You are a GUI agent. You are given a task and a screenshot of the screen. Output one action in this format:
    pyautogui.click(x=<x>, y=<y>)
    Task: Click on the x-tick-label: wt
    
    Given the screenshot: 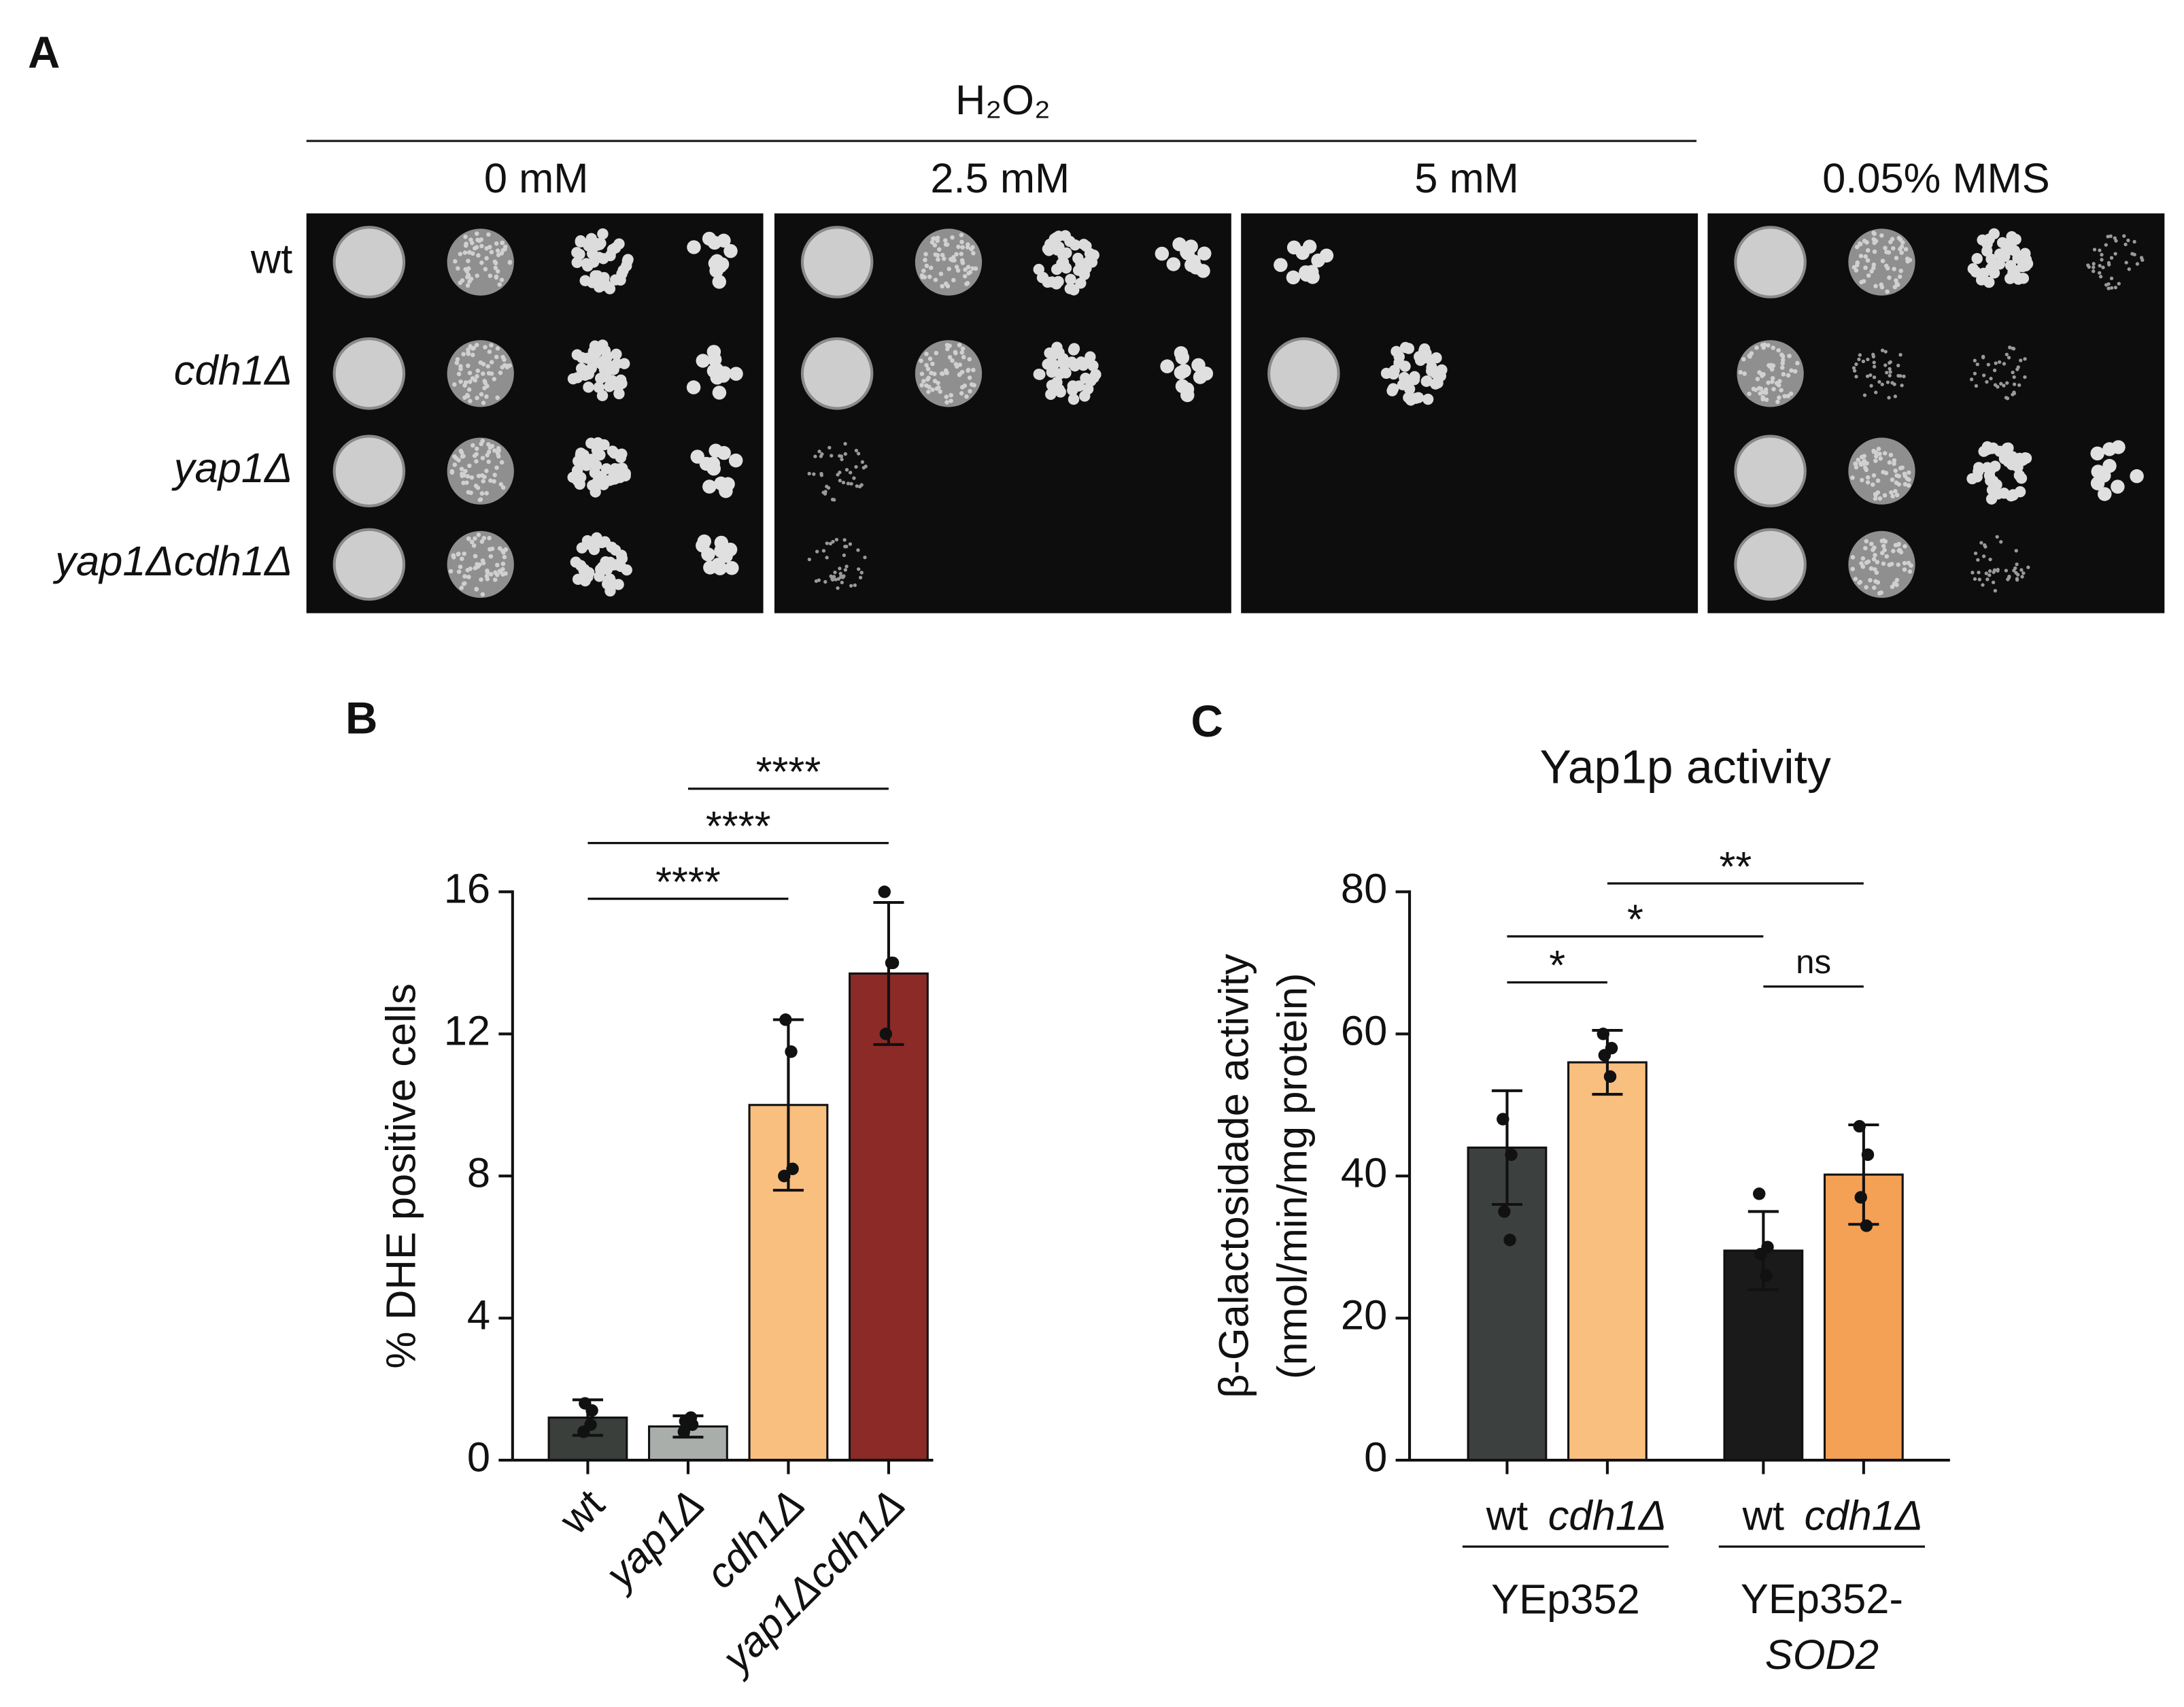 What is the action you would take?
    pyautogui.click(x=1507, y=1515)
    